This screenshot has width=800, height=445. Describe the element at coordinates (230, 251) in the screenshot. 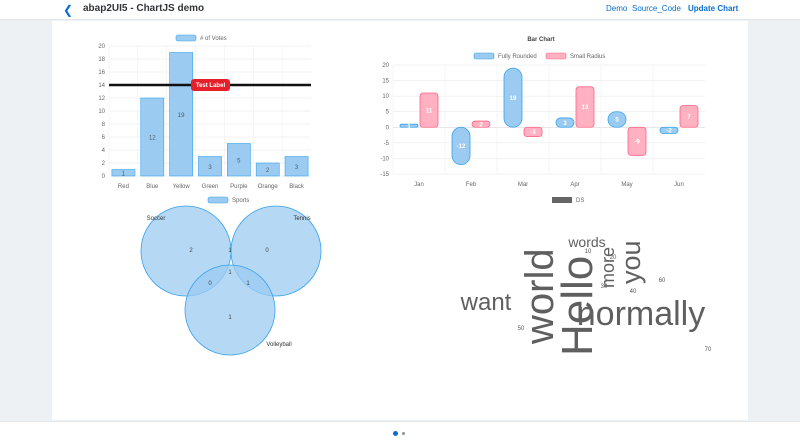

I see `region-soccer-tennis: 1` at that location.